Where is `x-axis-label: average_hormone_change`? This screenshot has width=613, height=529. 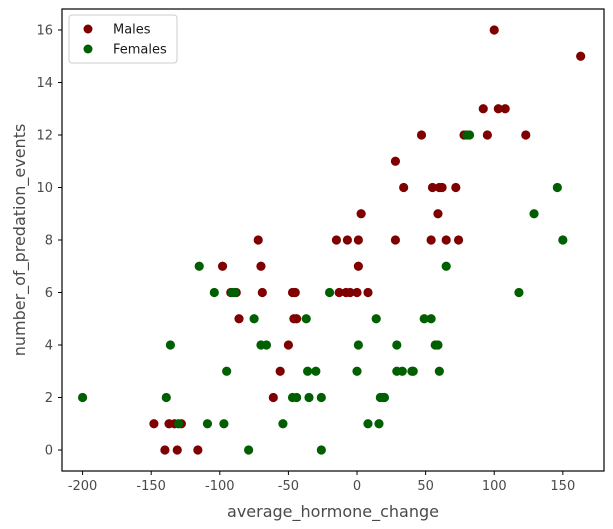 x-axis-label: average_hormone_change is located at coordinates (333, 512).